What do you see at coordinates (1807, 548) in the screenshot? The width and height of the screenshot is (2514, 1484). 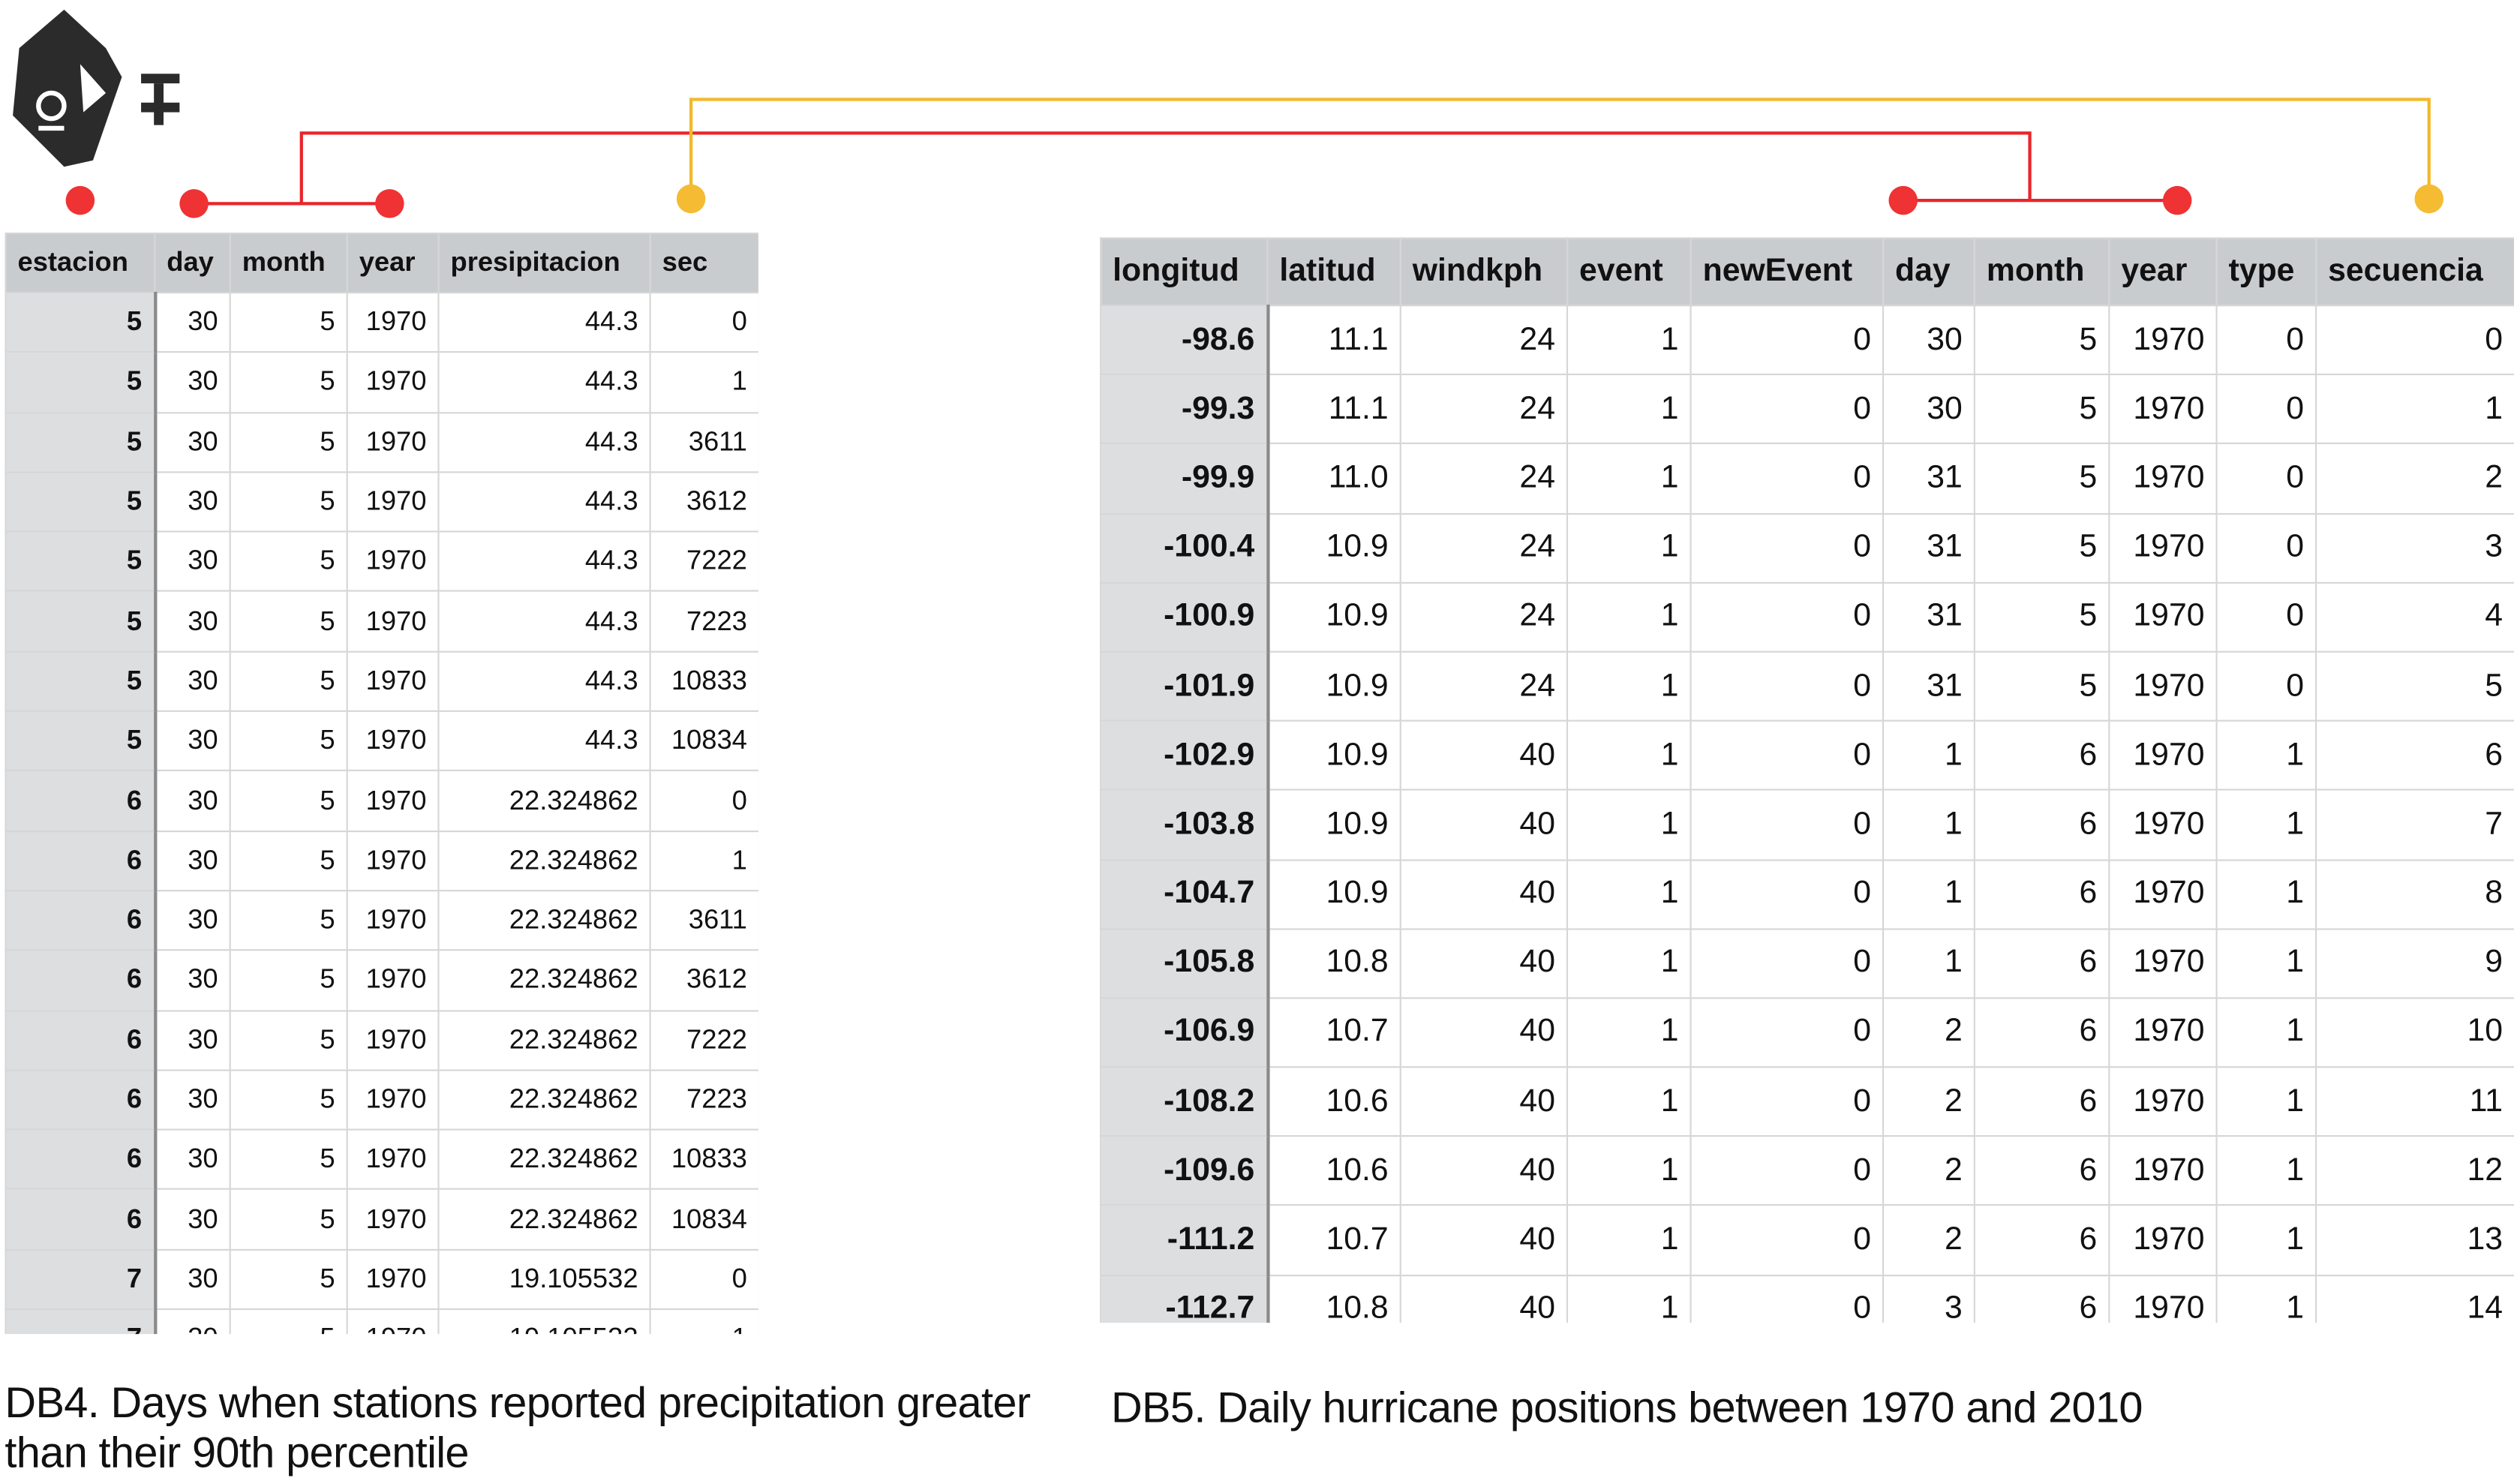 I see `row: -100.4 10.9 24 1 0 31 5 1970 0 3` at bounding box center [1807, 548].